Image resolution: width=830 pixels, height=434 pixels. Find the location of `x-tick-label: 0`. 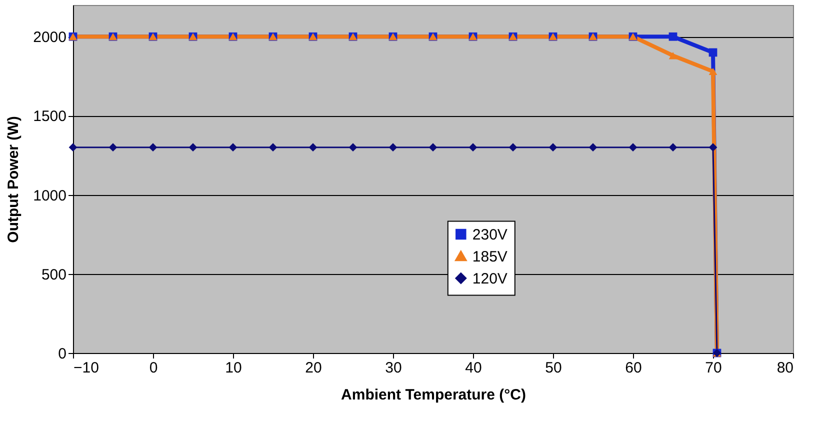

x-tick-label: 0 is located at coordinates (153, 368).